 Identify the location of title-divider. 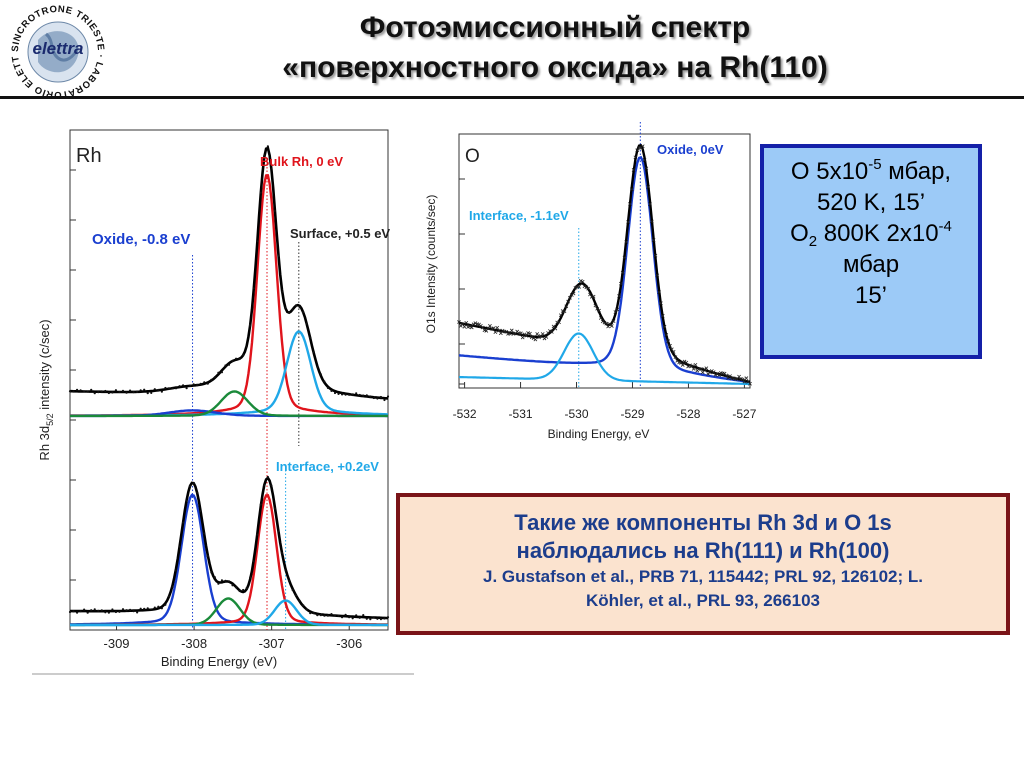
(512, 97).